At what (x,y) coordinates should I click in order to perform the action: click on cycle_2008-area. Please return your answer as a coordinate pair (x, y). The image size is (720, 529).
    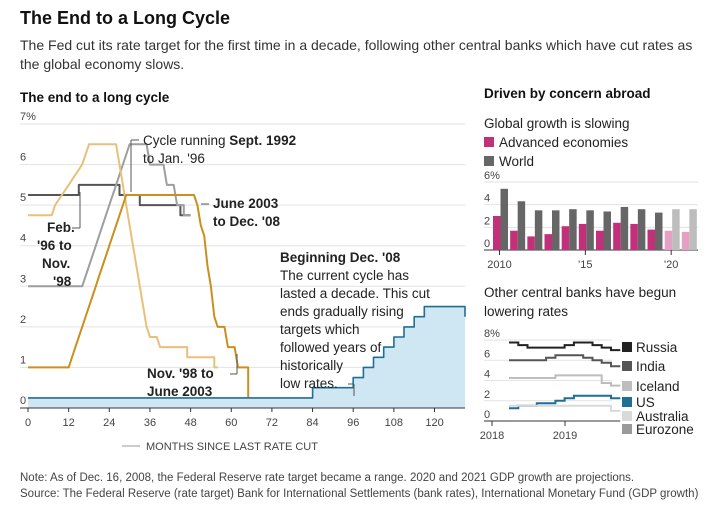
    Looking at the image, I should click on (246, 357).